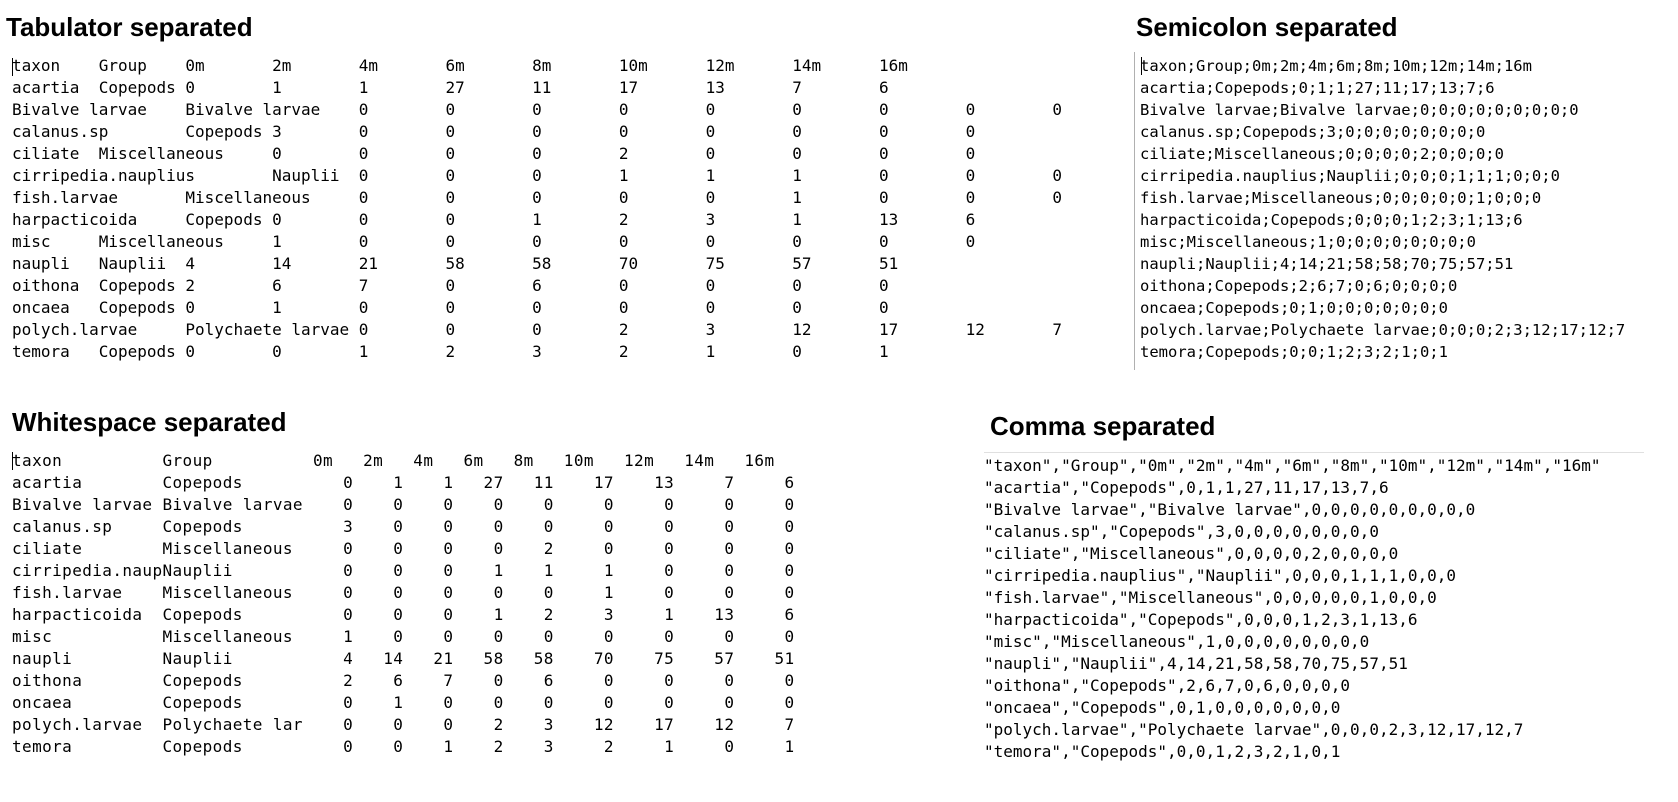 The image size is (1678, 802). Describe the element at coordinates (1327, 264) in the screenshot. I see `text-line: naupli;Nauplii;4;14;21;58;58;70;75;57;51` at that location.